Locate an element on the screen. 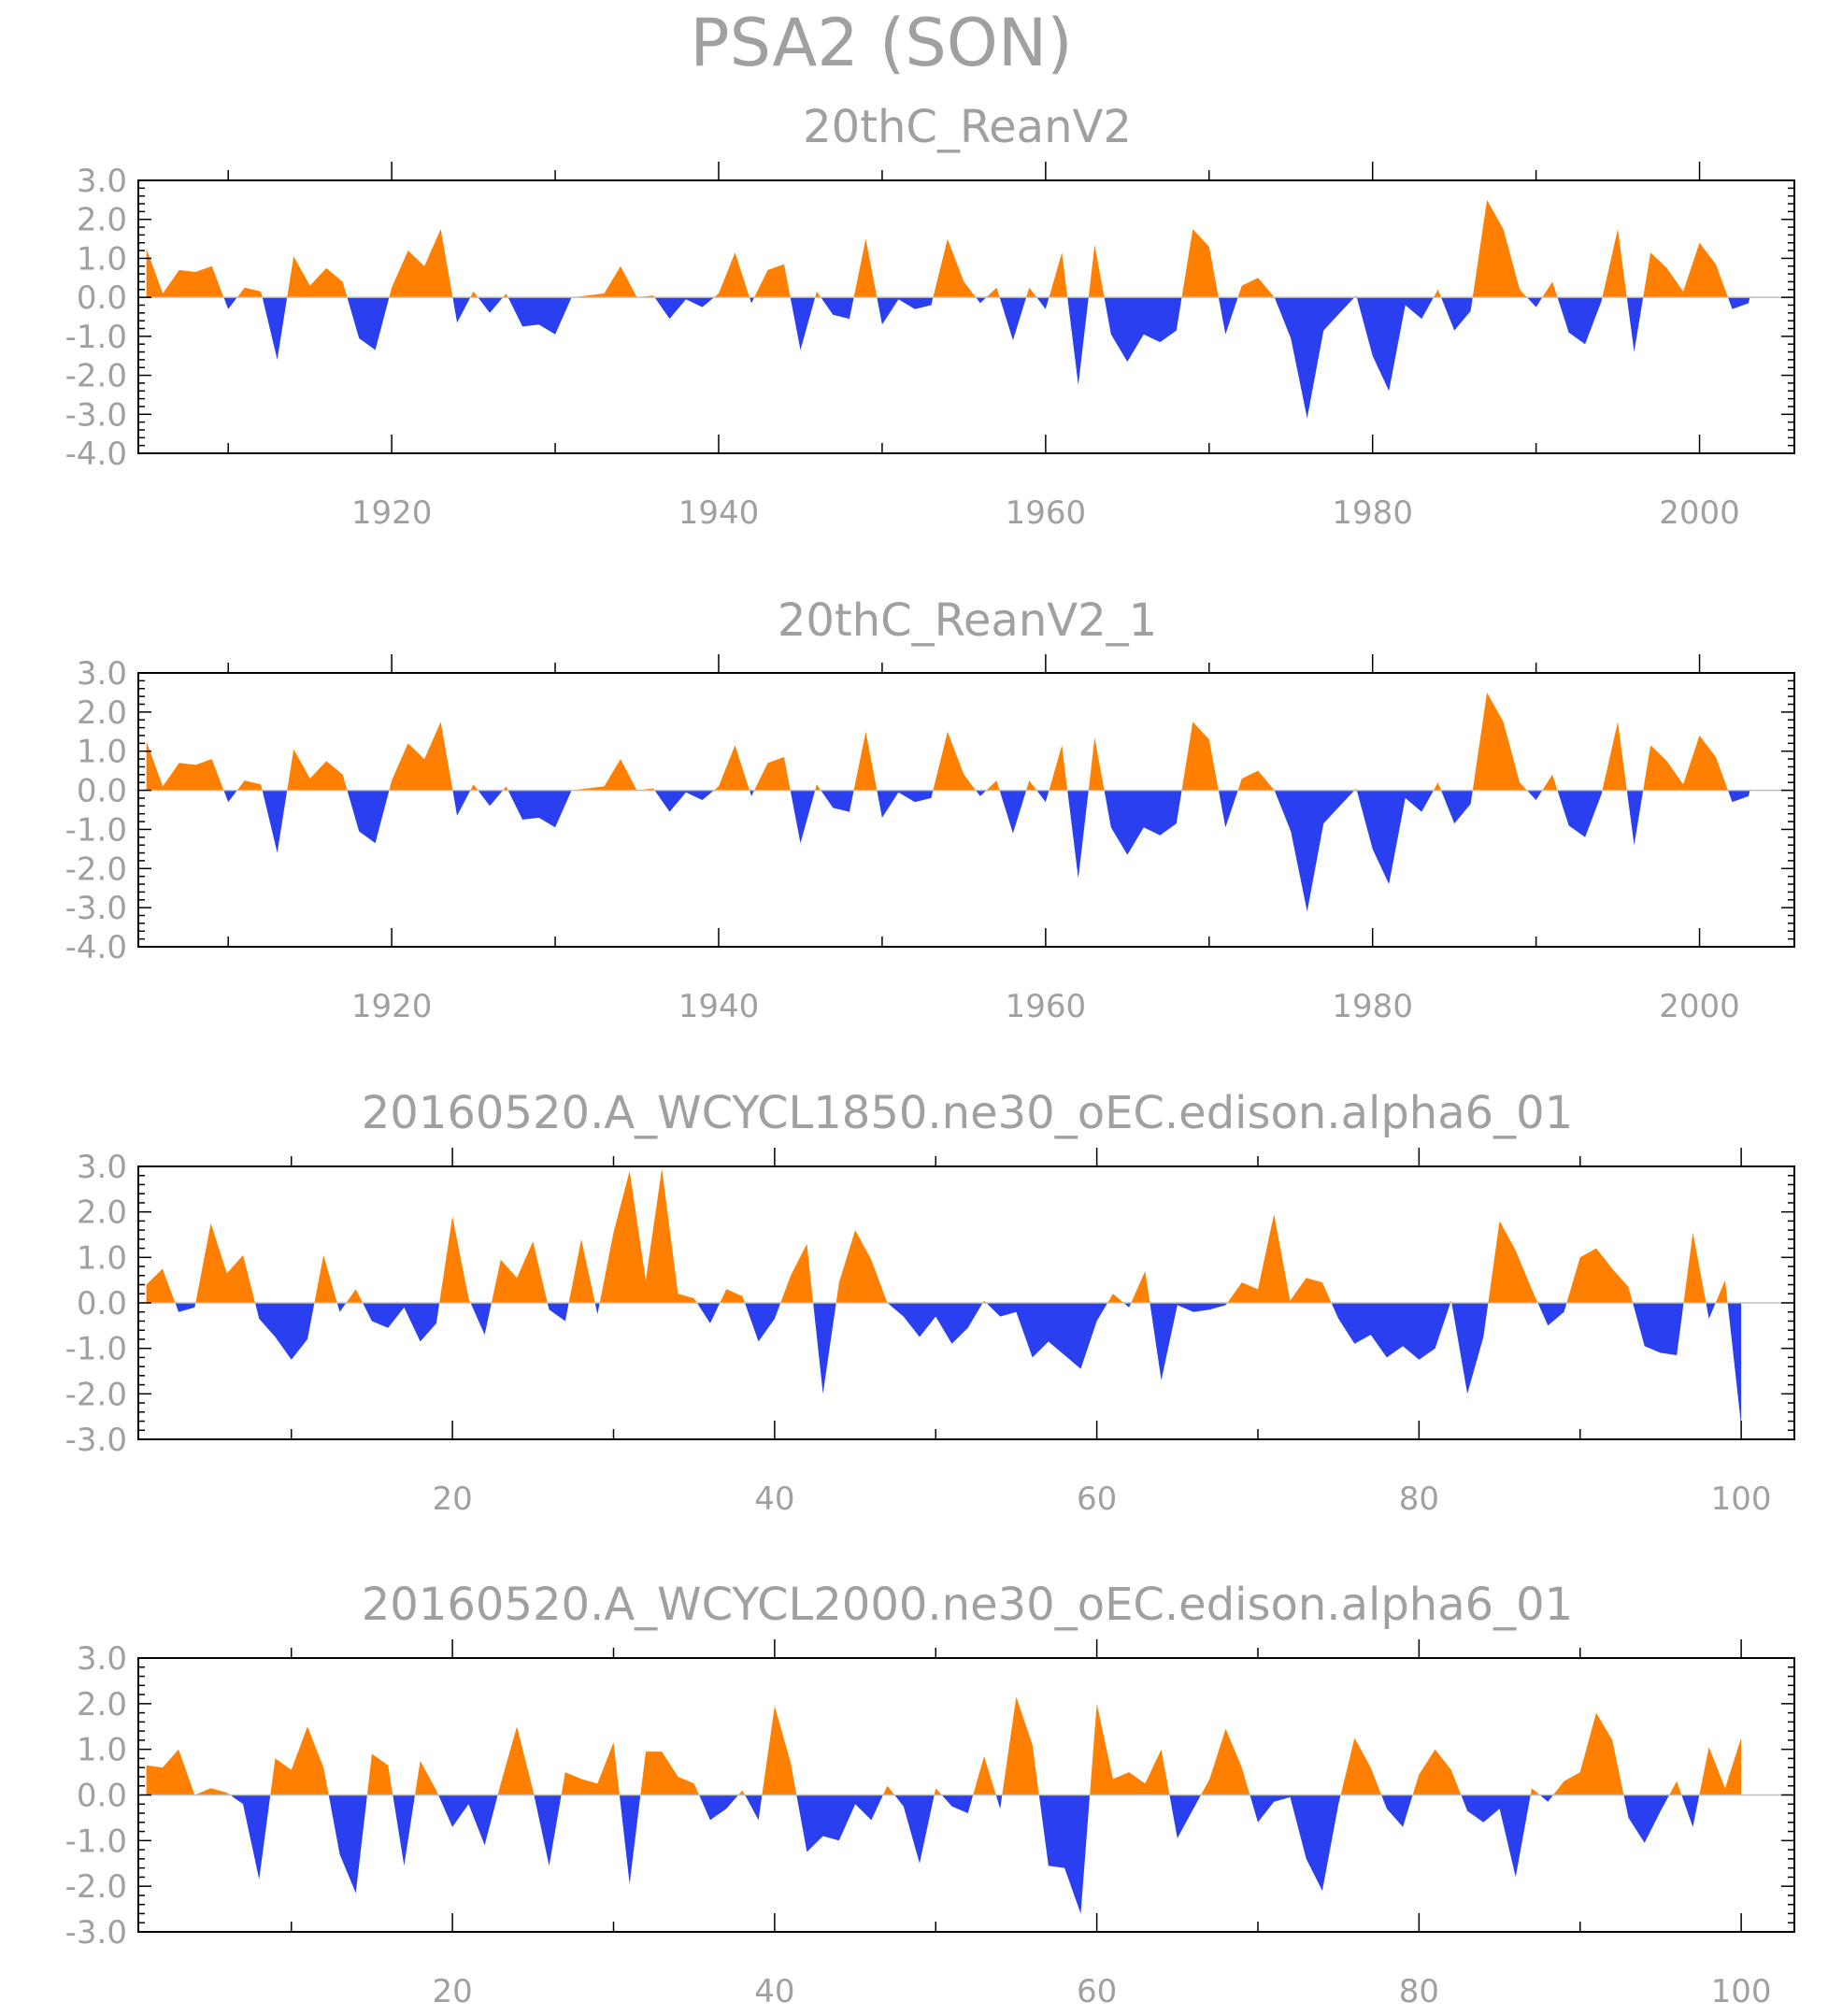 The width and height of the screenshot is (1828, 2016). x-tick-label: 2000 is located at coordinates (1699, 1007).